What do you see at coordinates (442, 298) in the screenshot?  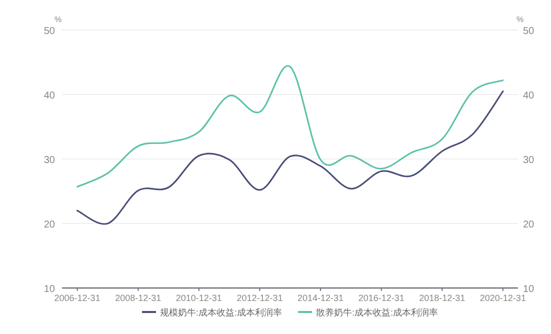 I see `x-tick-label: 2018-12-31` at bounding box center [442, 298].